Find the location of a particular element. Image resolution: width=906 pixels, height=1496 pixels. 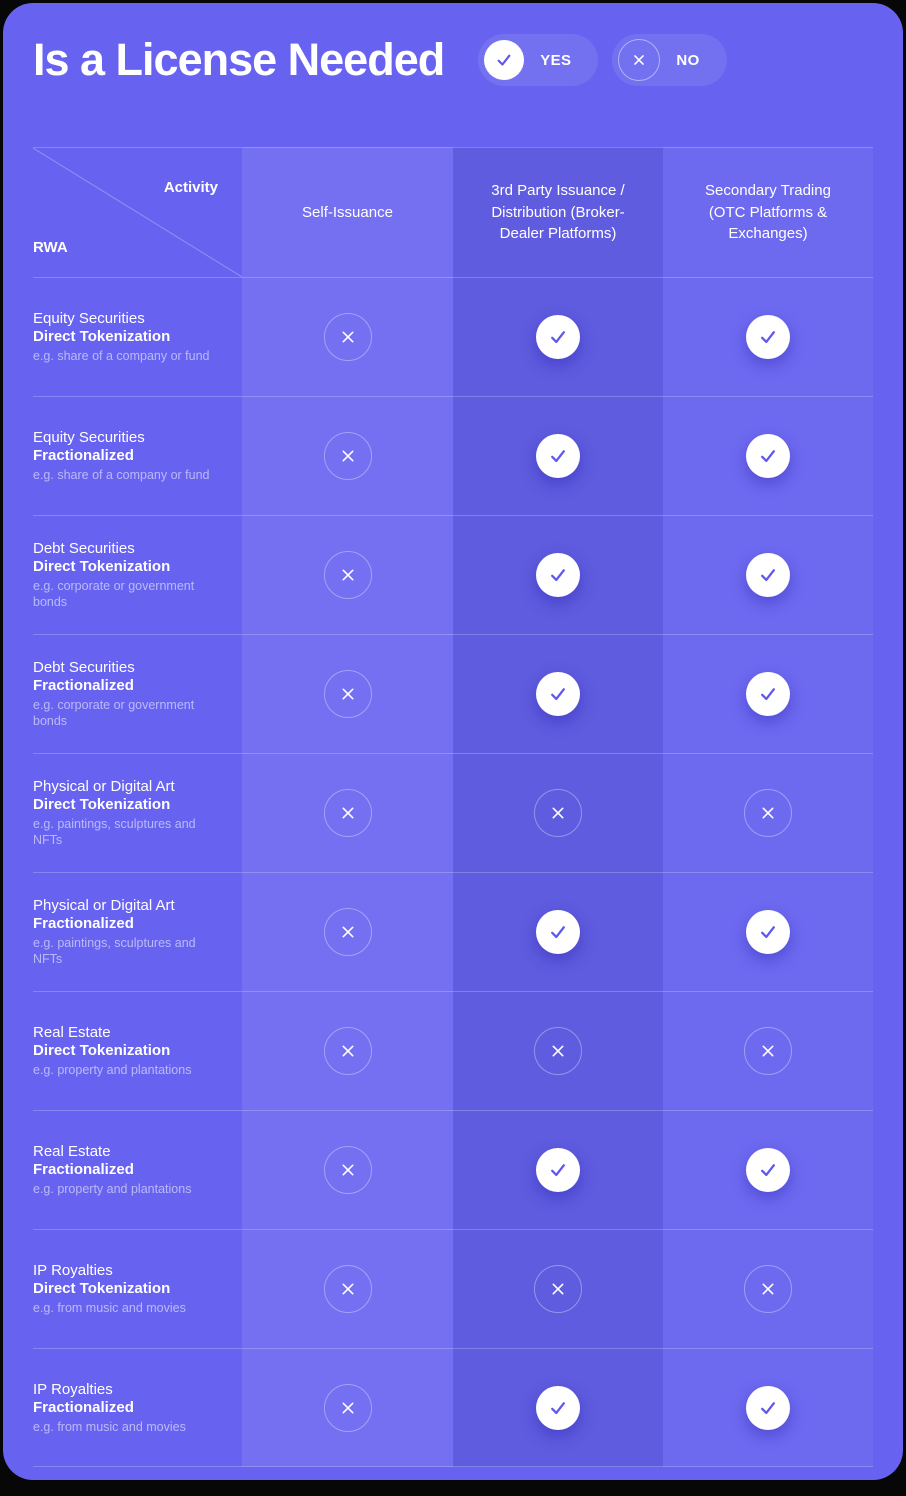

asset-name: Real Estate is located at coordinates (72, 1151).